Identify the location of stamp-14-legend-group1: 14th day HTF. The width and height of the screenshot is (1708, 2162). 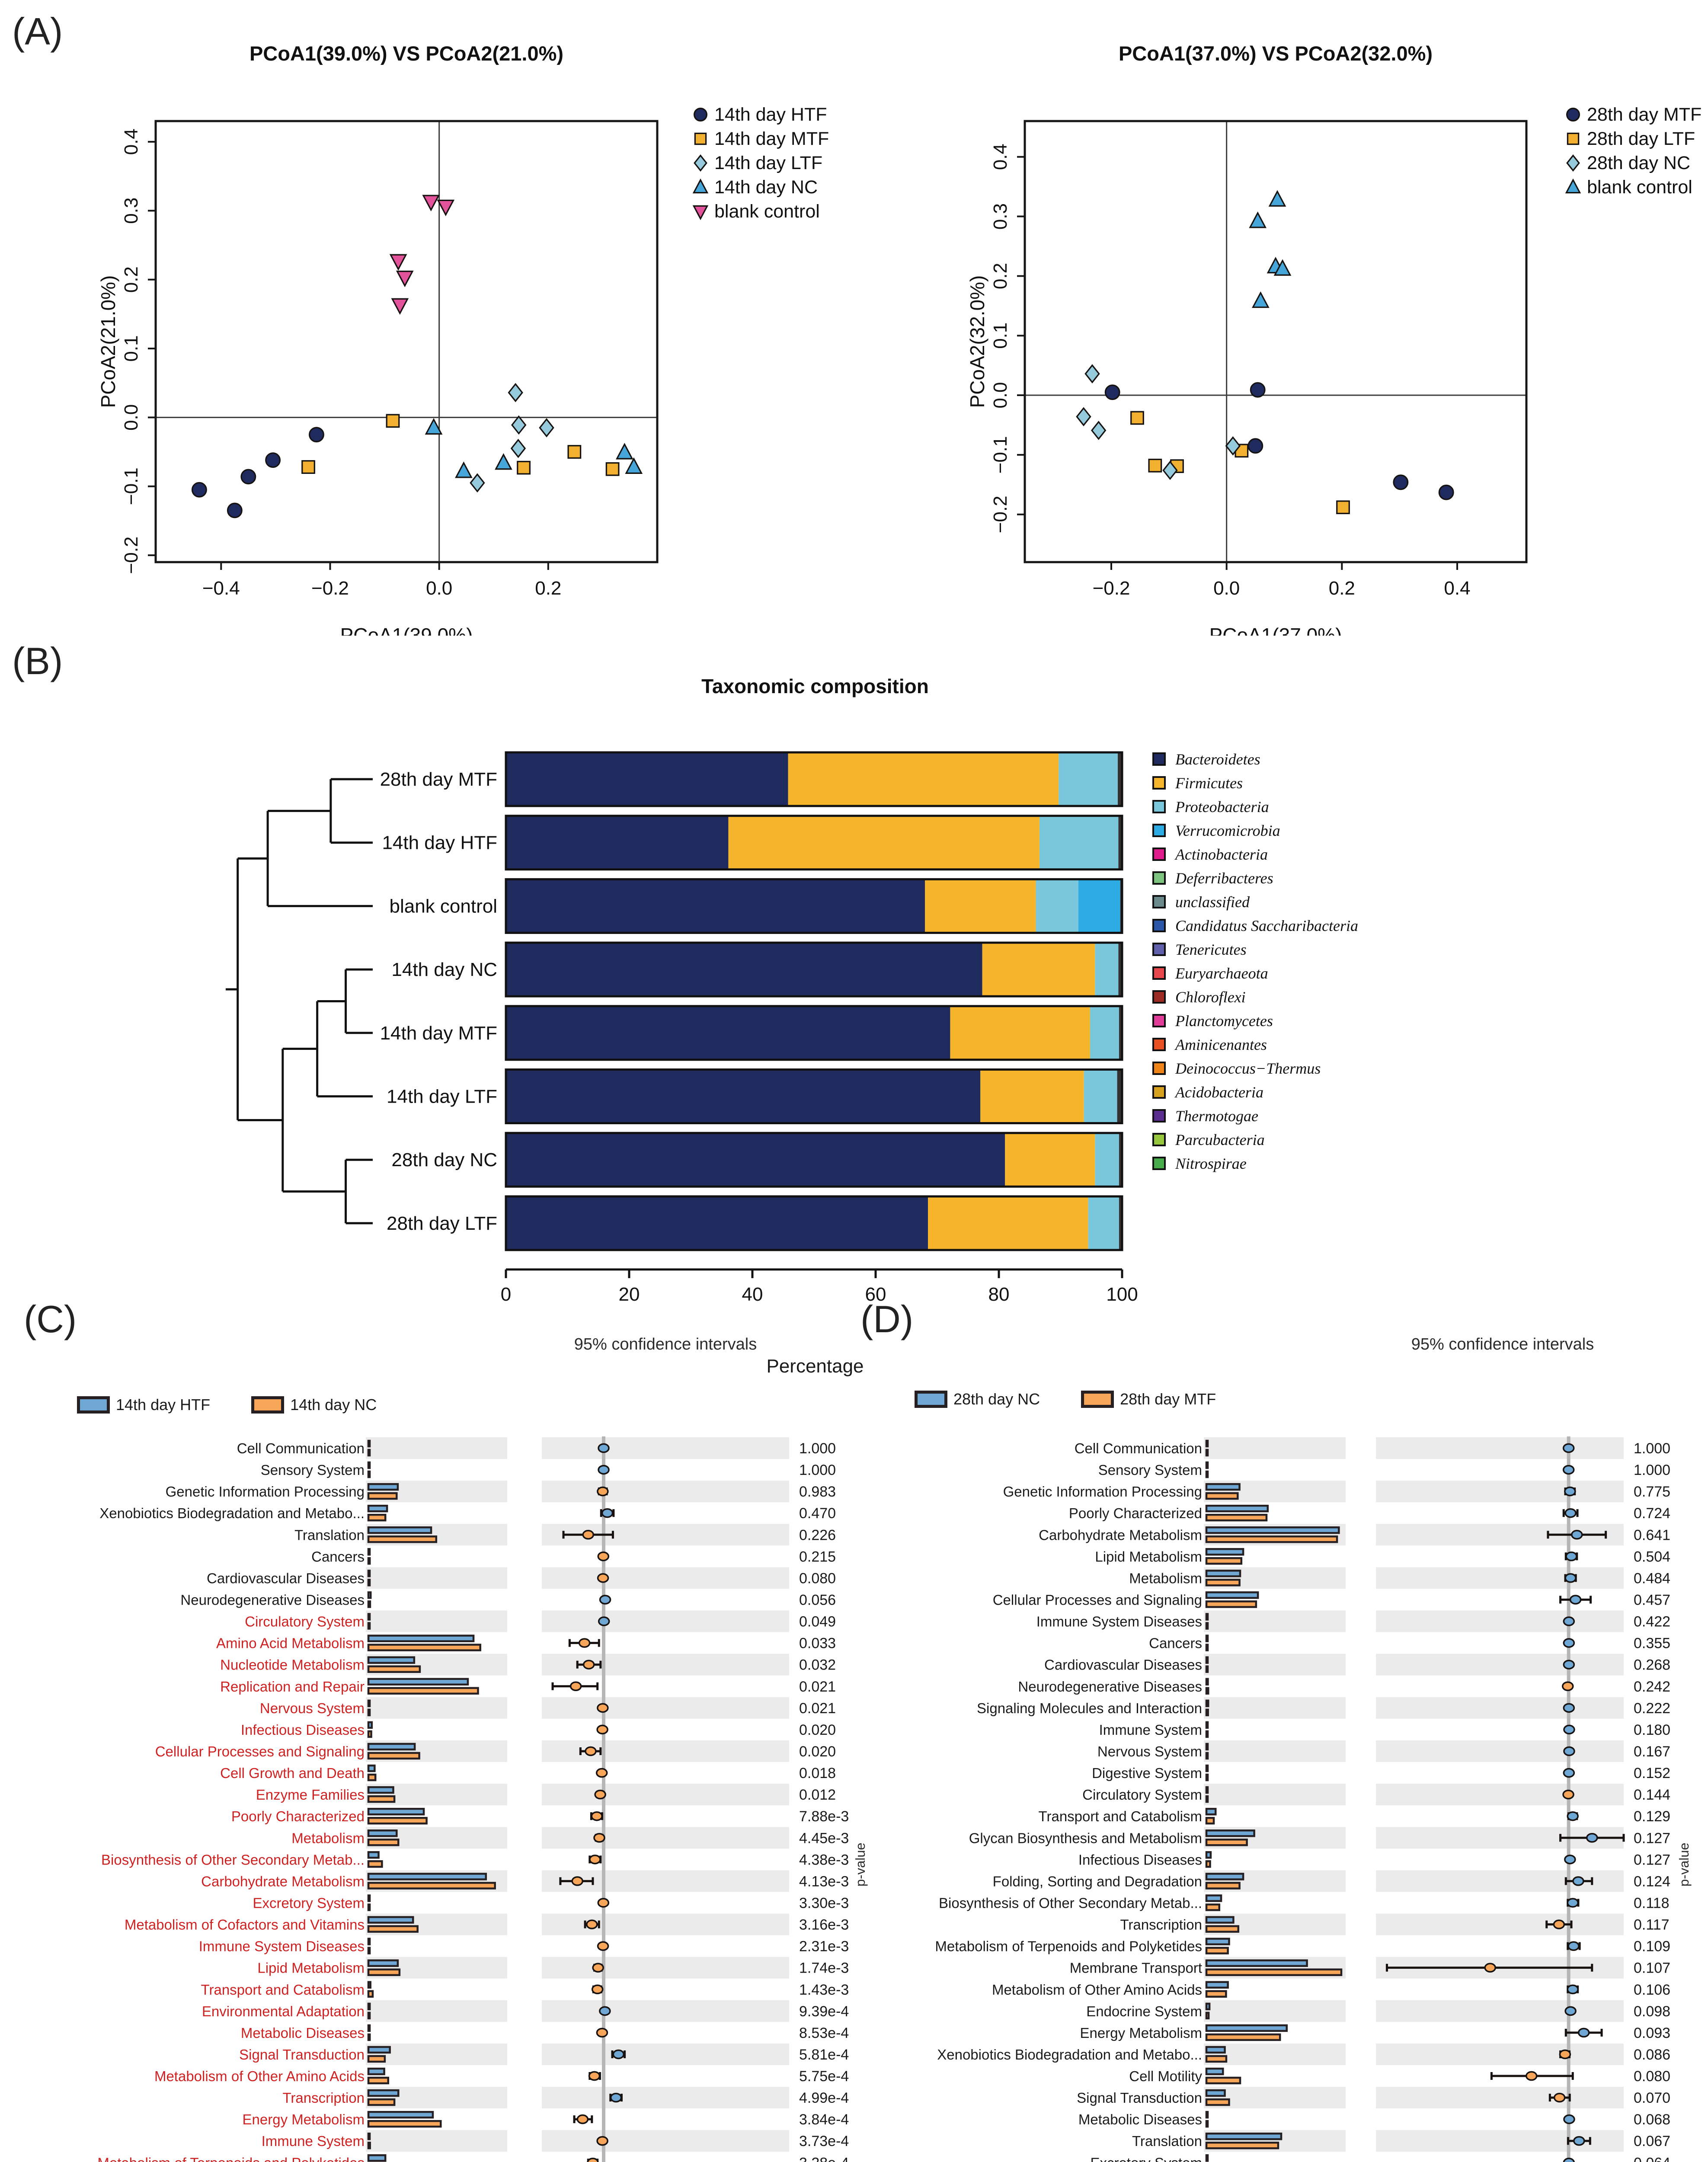
(143, 1405).